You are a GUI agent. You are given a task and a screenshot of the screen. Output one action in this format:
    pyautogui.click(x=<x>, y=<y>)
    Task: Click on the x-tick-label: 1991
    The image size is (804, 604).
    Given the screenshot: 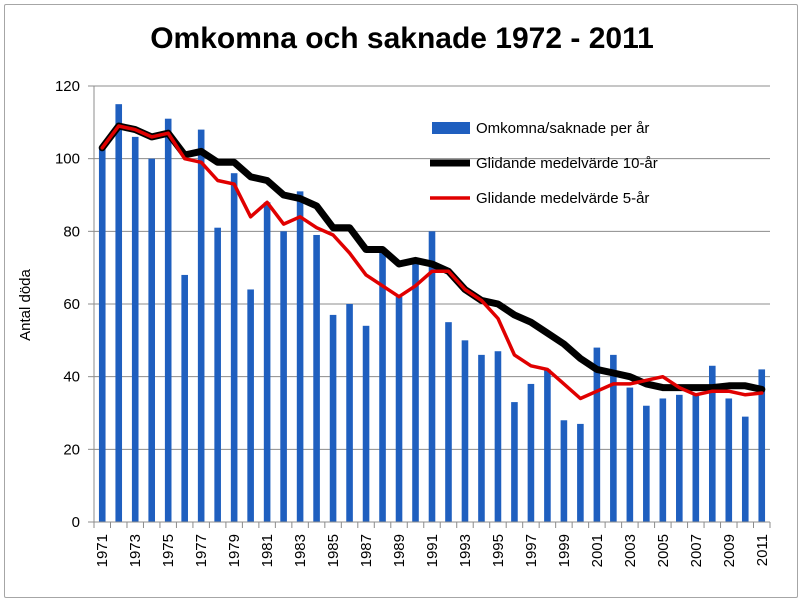 What is the action you would take?
    pyautogui.click(x=432, y=550)
    